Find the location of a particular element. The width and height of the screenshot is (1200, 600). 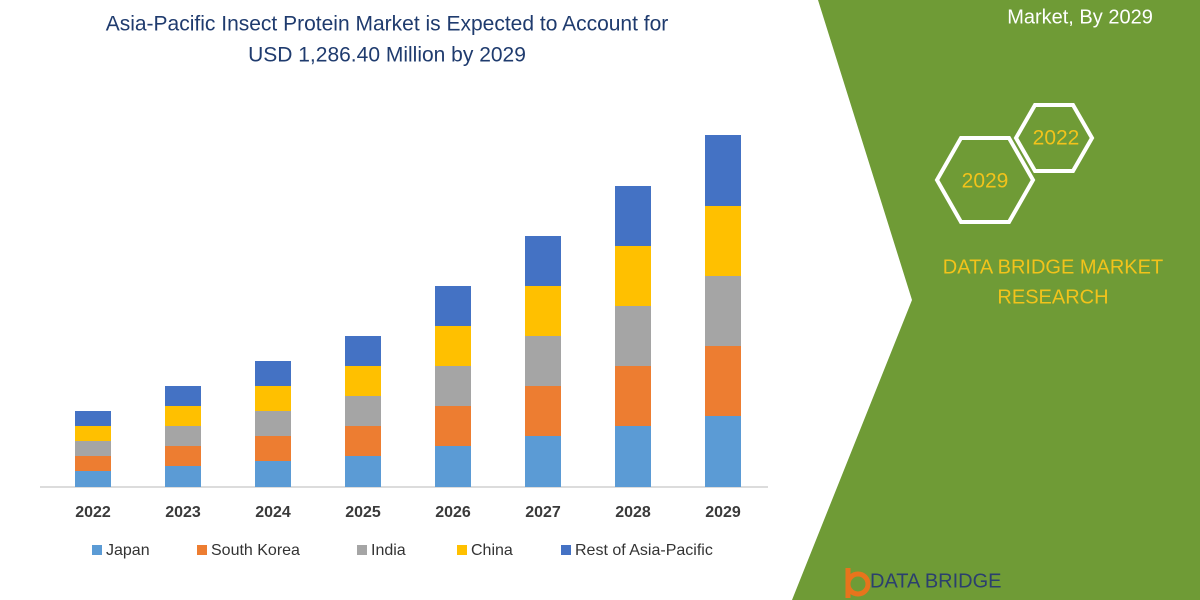

legend-label: Japan is located at coordinates (128, 550).